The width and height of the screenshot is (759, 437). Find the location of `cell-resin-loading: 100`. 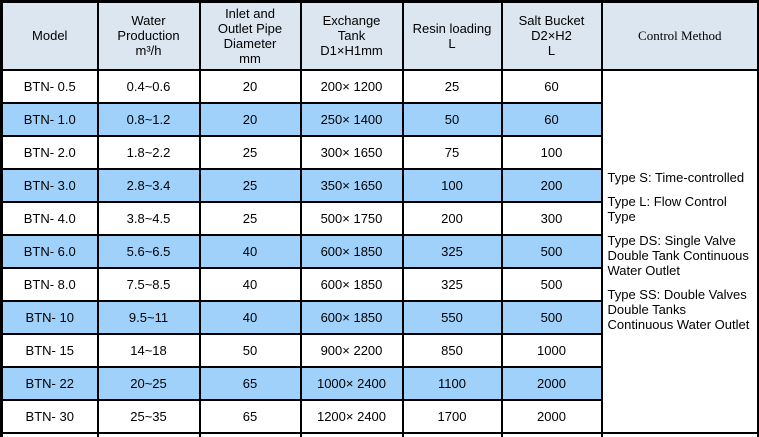

cell-resin-loading: 100 is located at coordinates (452, 185).